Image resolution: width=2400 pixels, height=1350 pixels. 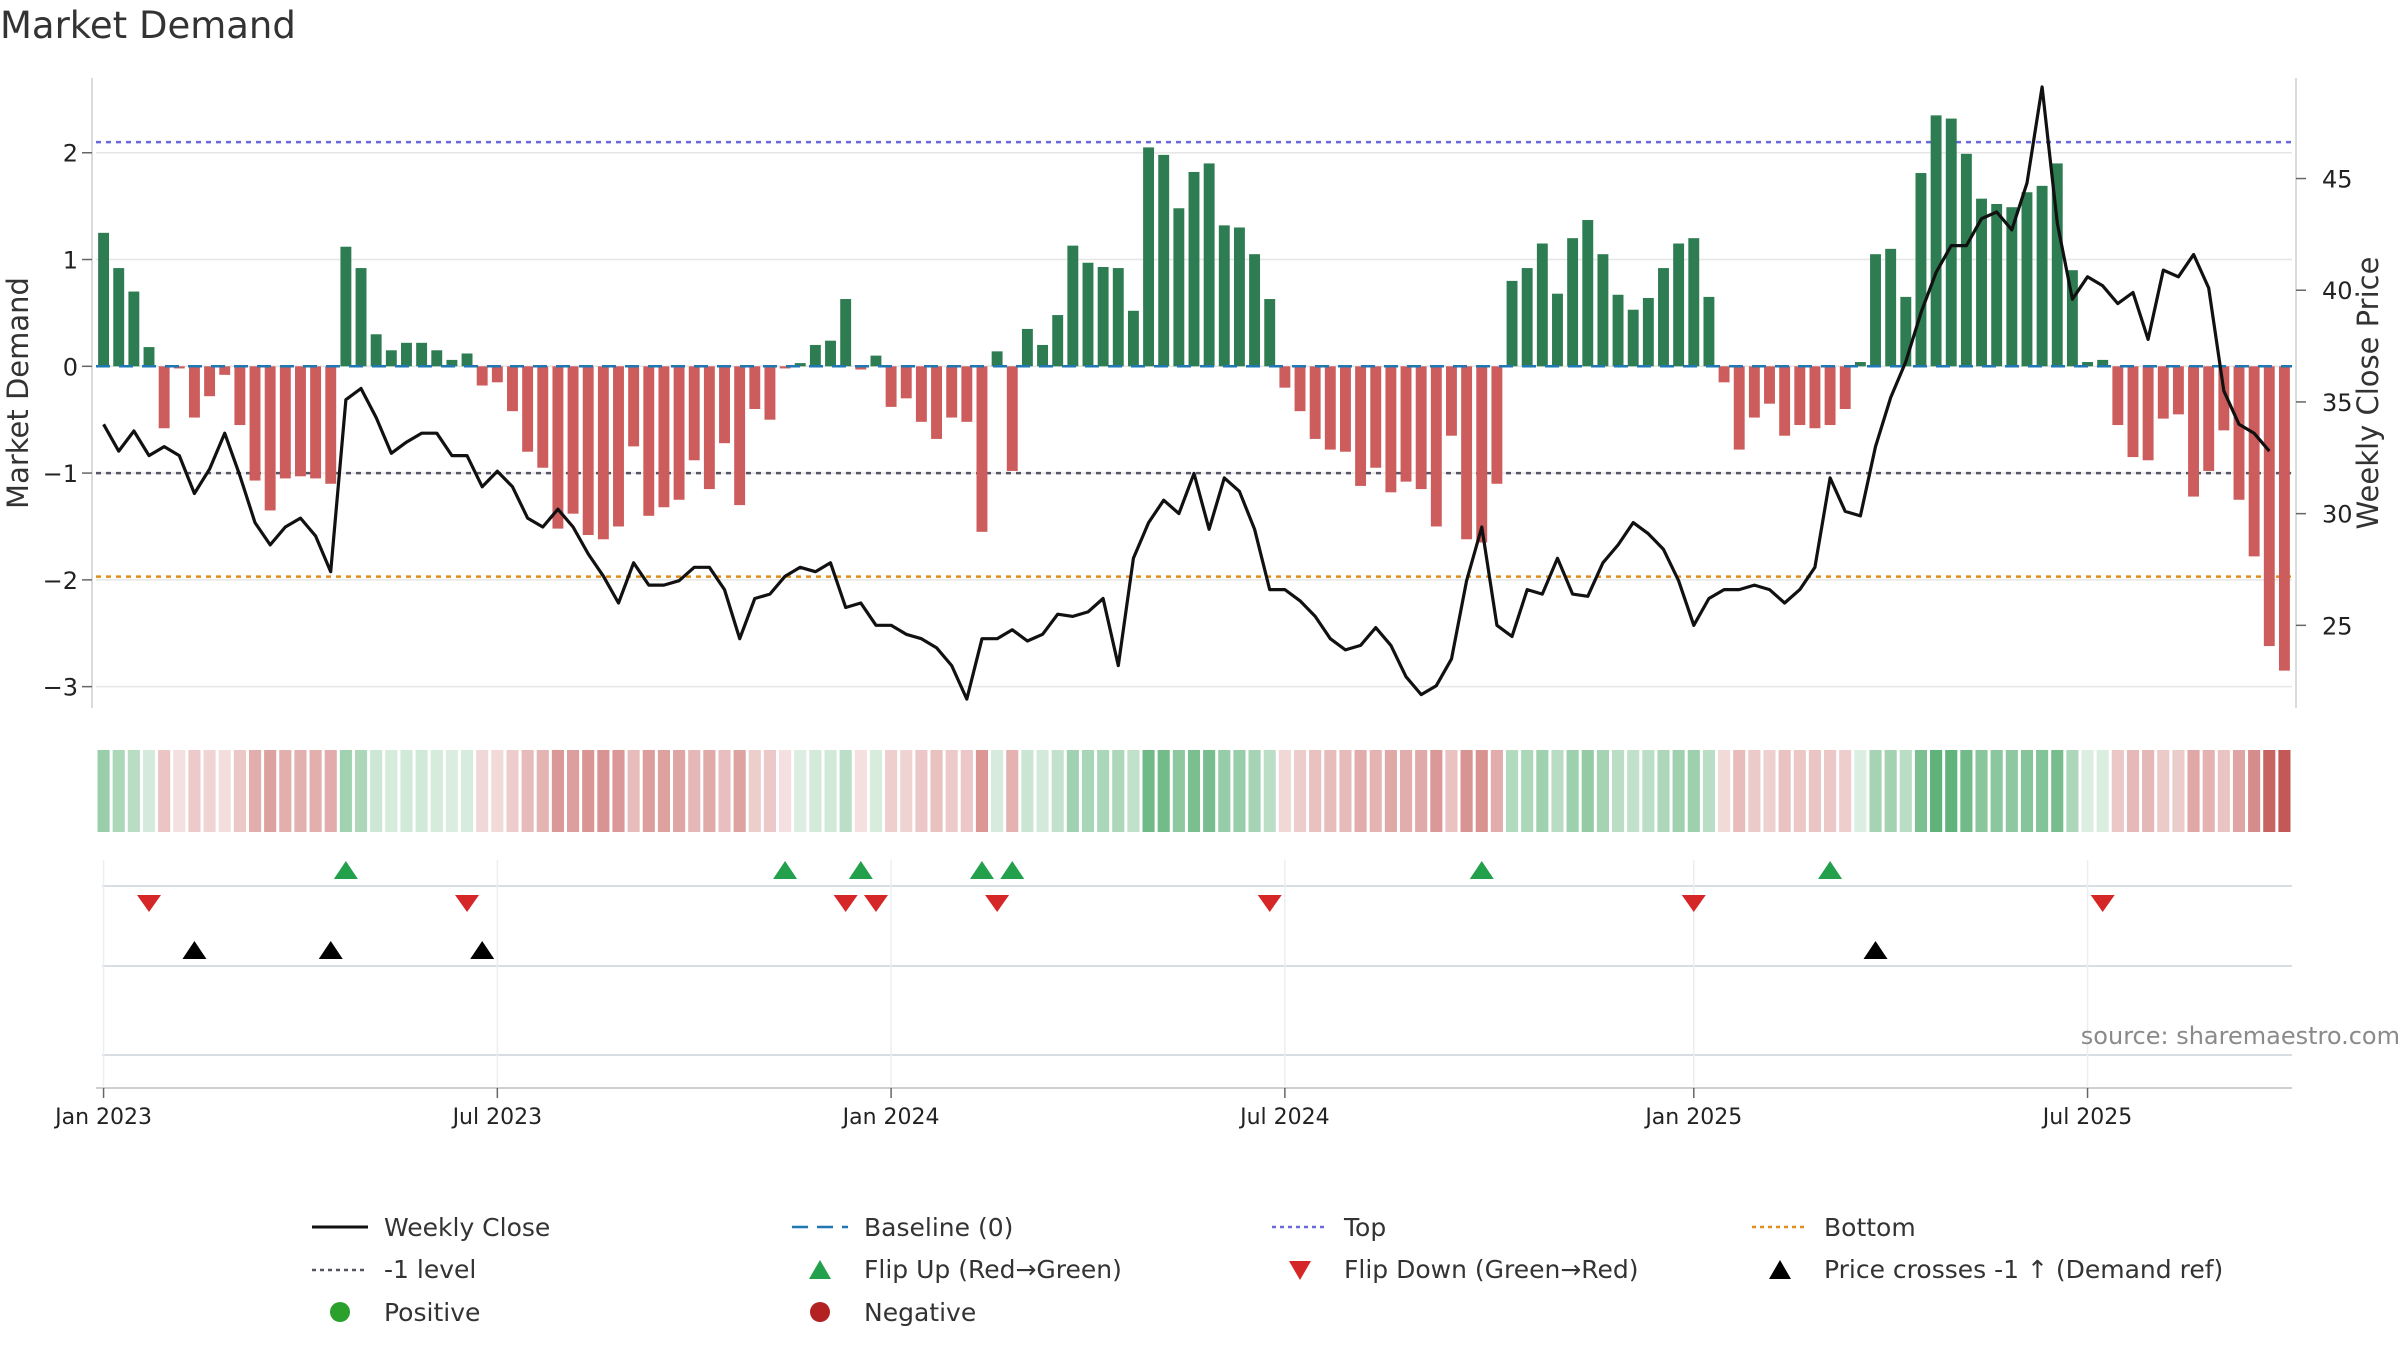 What do you see at coordinates (467, 1227) in the screenshot?
I see `legend-label: Weekly Close` at bounding box center [467, 1227].